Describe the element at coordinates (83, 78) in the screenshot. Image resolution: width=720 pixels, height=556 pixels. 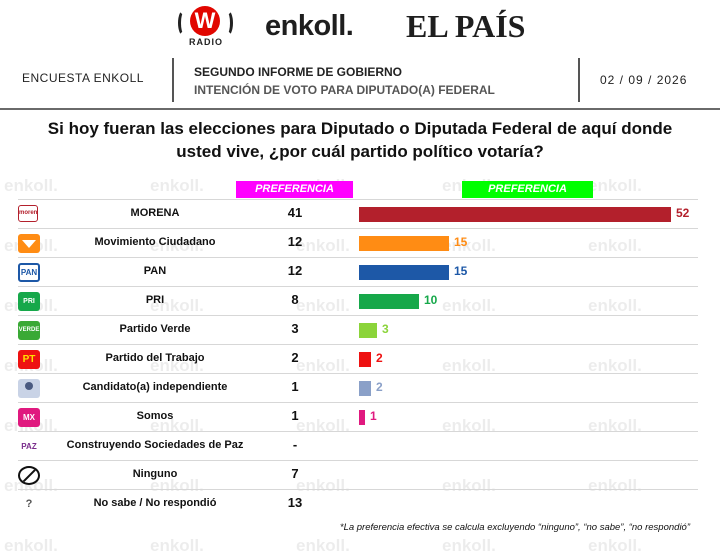
I see `survey-label: ENCUESTA ENKOLL` at that location.